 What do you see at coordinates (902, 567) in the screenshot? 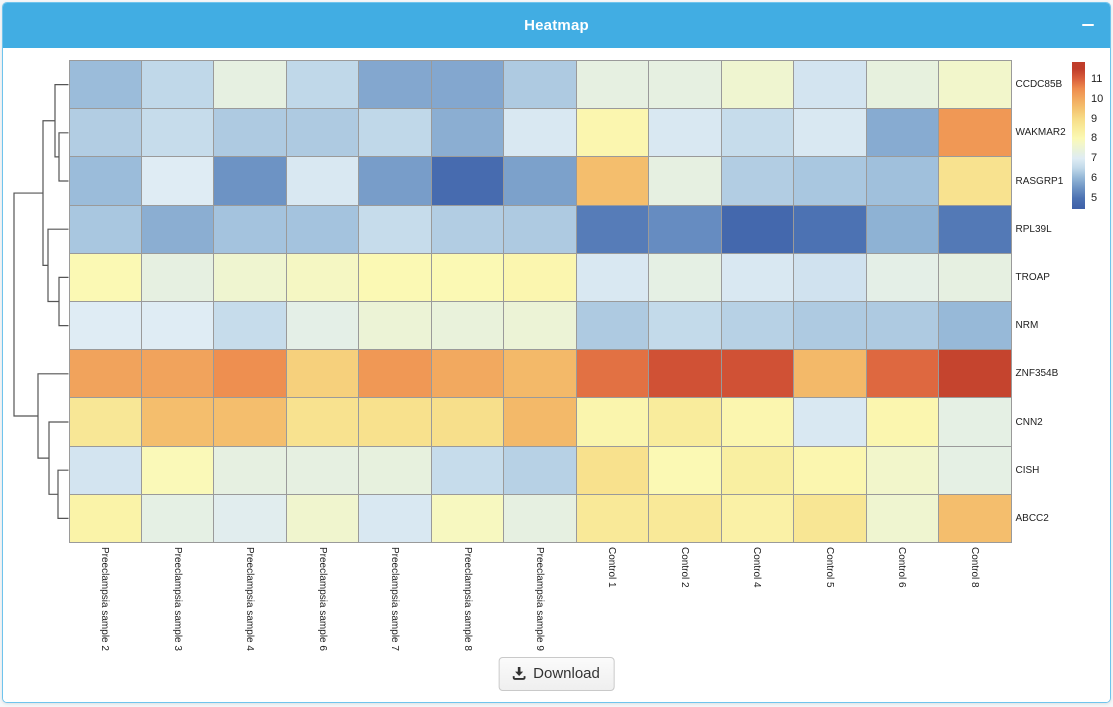
I see `column-label: Control 6` at bounding box center [902, 567].